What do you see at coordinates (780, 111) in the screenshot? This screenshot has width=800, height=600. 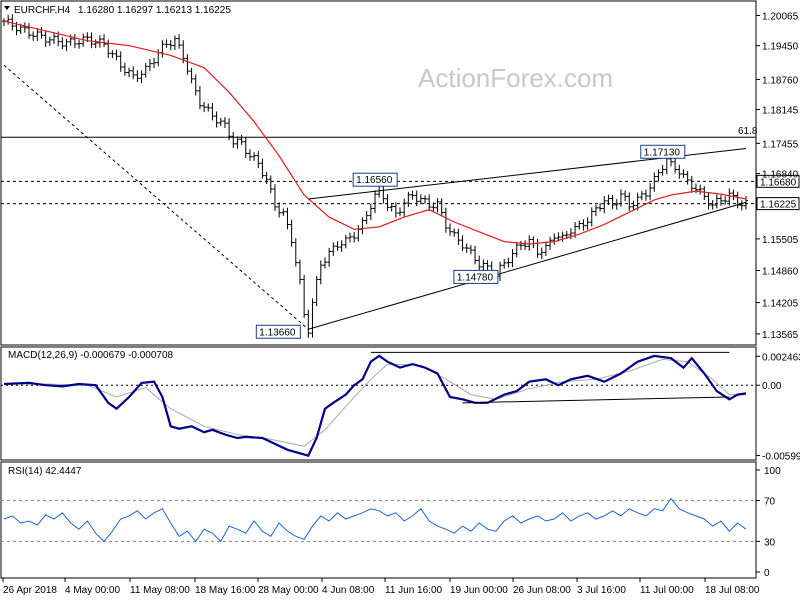 I see `price-axis-label: 1.18145` at bounding box center [780, 111].